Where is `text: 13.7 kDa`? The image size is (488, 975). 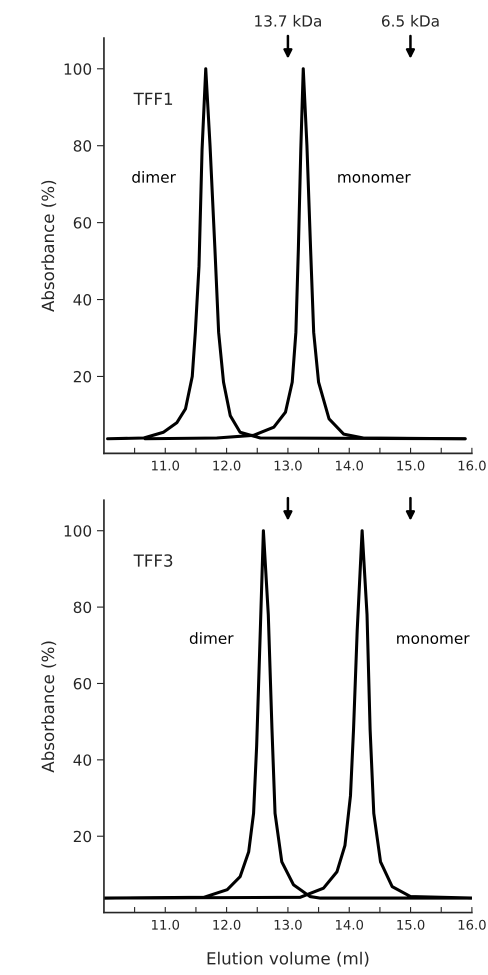 text: 13.7 kDa is located at coordinates (288, 20).